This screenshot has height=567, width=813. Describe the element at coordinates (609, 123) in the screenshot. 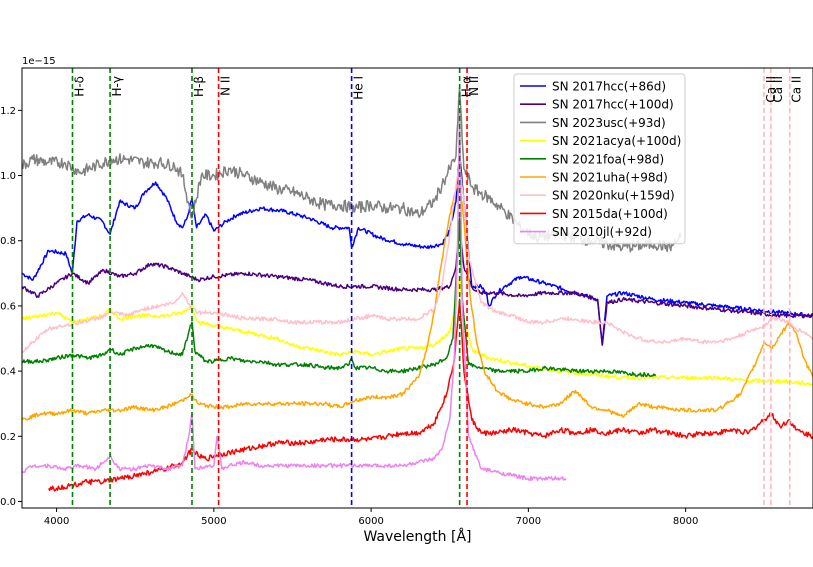

I see `legend-entry-2: SN 2023usc(+93d)` at that location.